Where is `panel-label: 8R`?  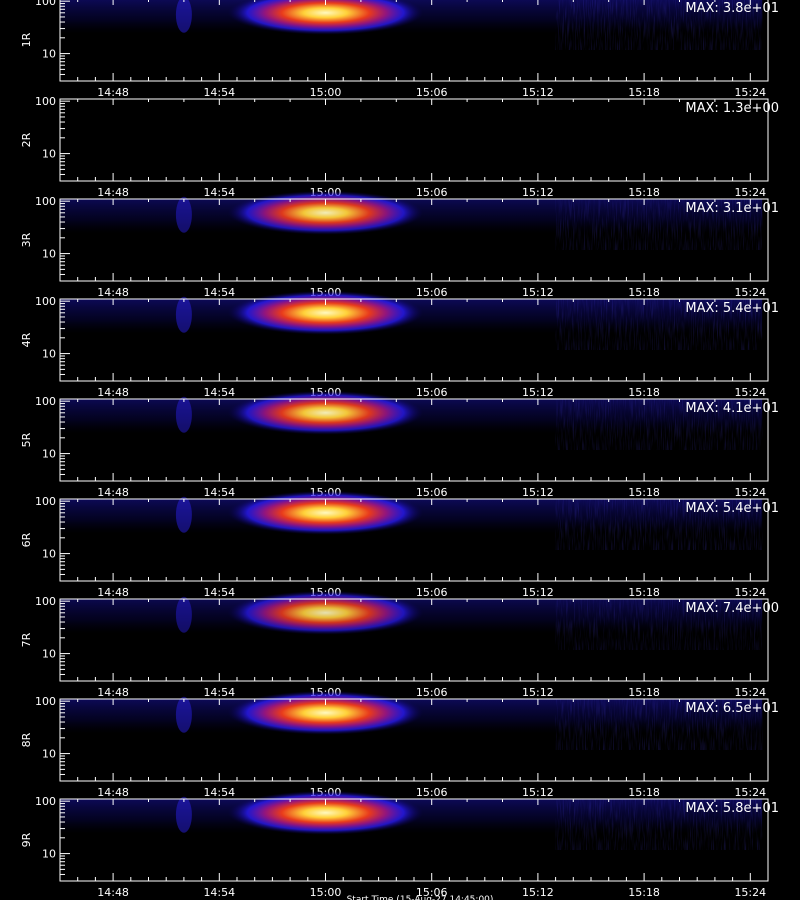 panel-label: 8R is located at coordinates (26, 739).